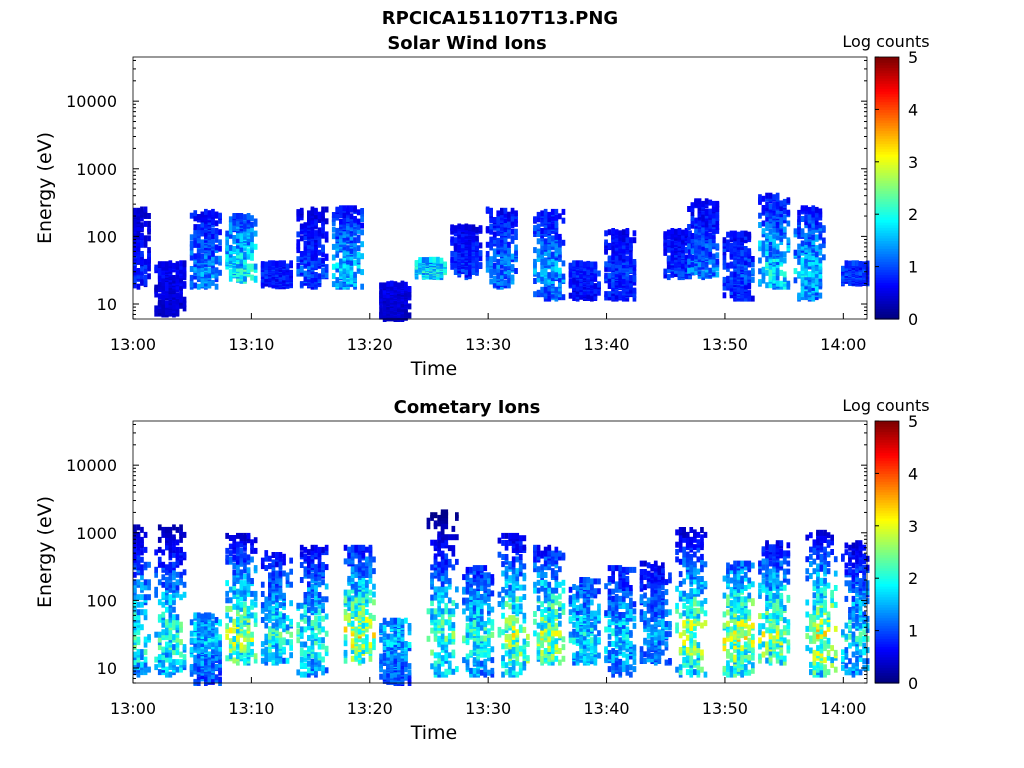 The height and width of the screenshot is (768, 1024). Describe the element at coordinates (913, 214) in the screenshot. I see `colorbar-tick-label: 2` at that location.